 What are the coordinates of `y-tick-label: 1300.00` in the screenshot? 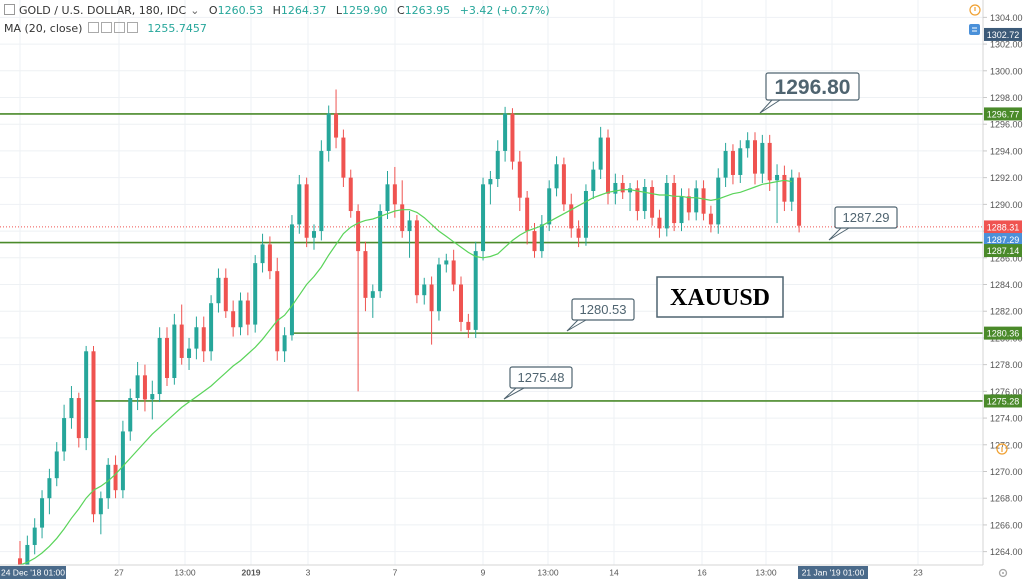 It's located at (1006, 71).